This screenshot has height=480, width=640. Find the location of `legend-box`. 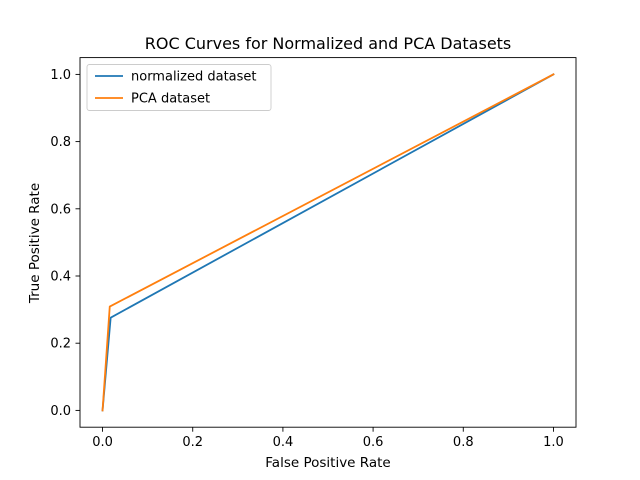

legend-box is located at coordinates (179, 87).